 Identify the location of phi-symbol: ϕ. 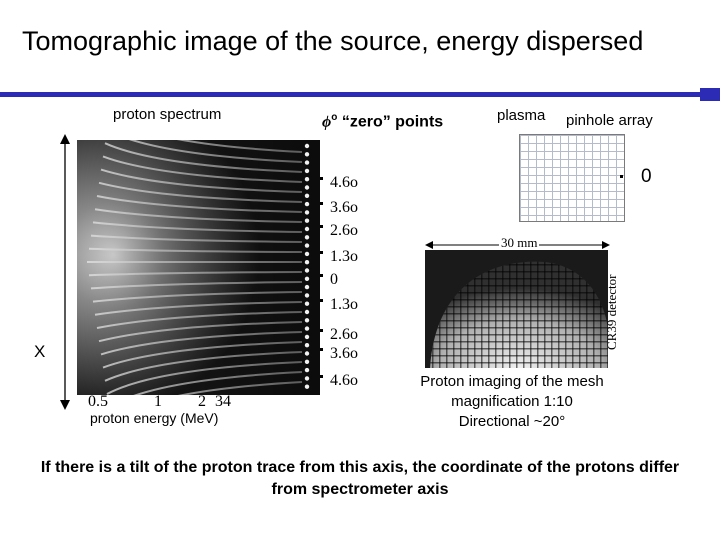
(327, 122).